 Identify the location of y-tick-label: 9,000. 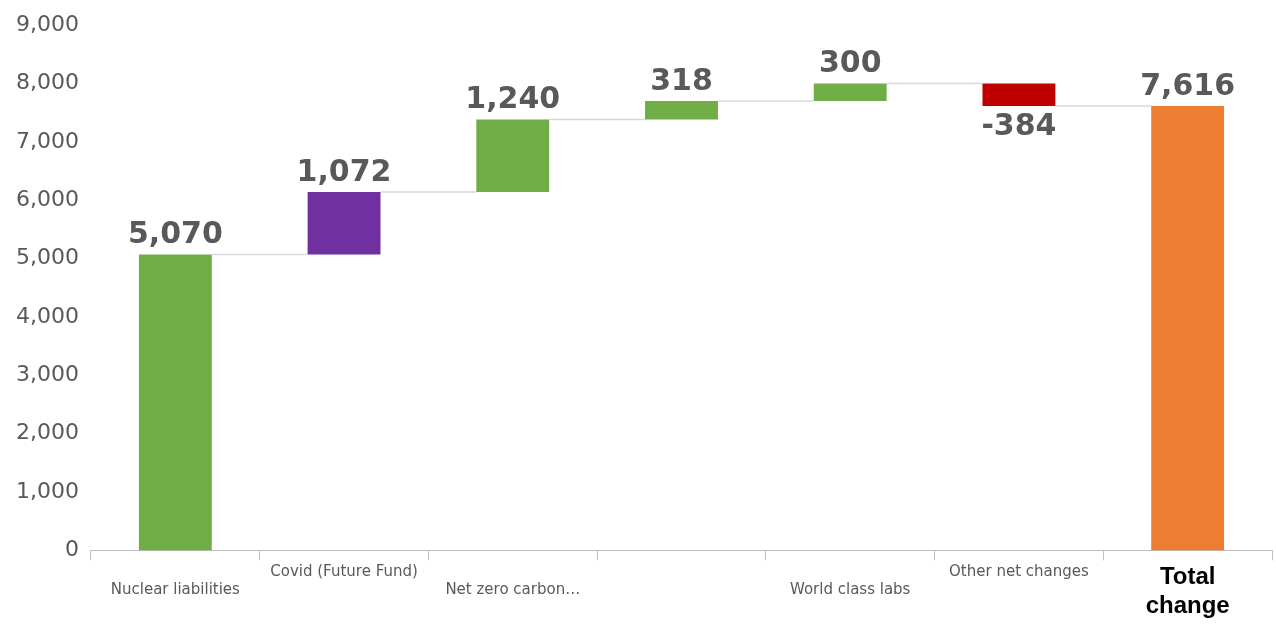
(47, 23).